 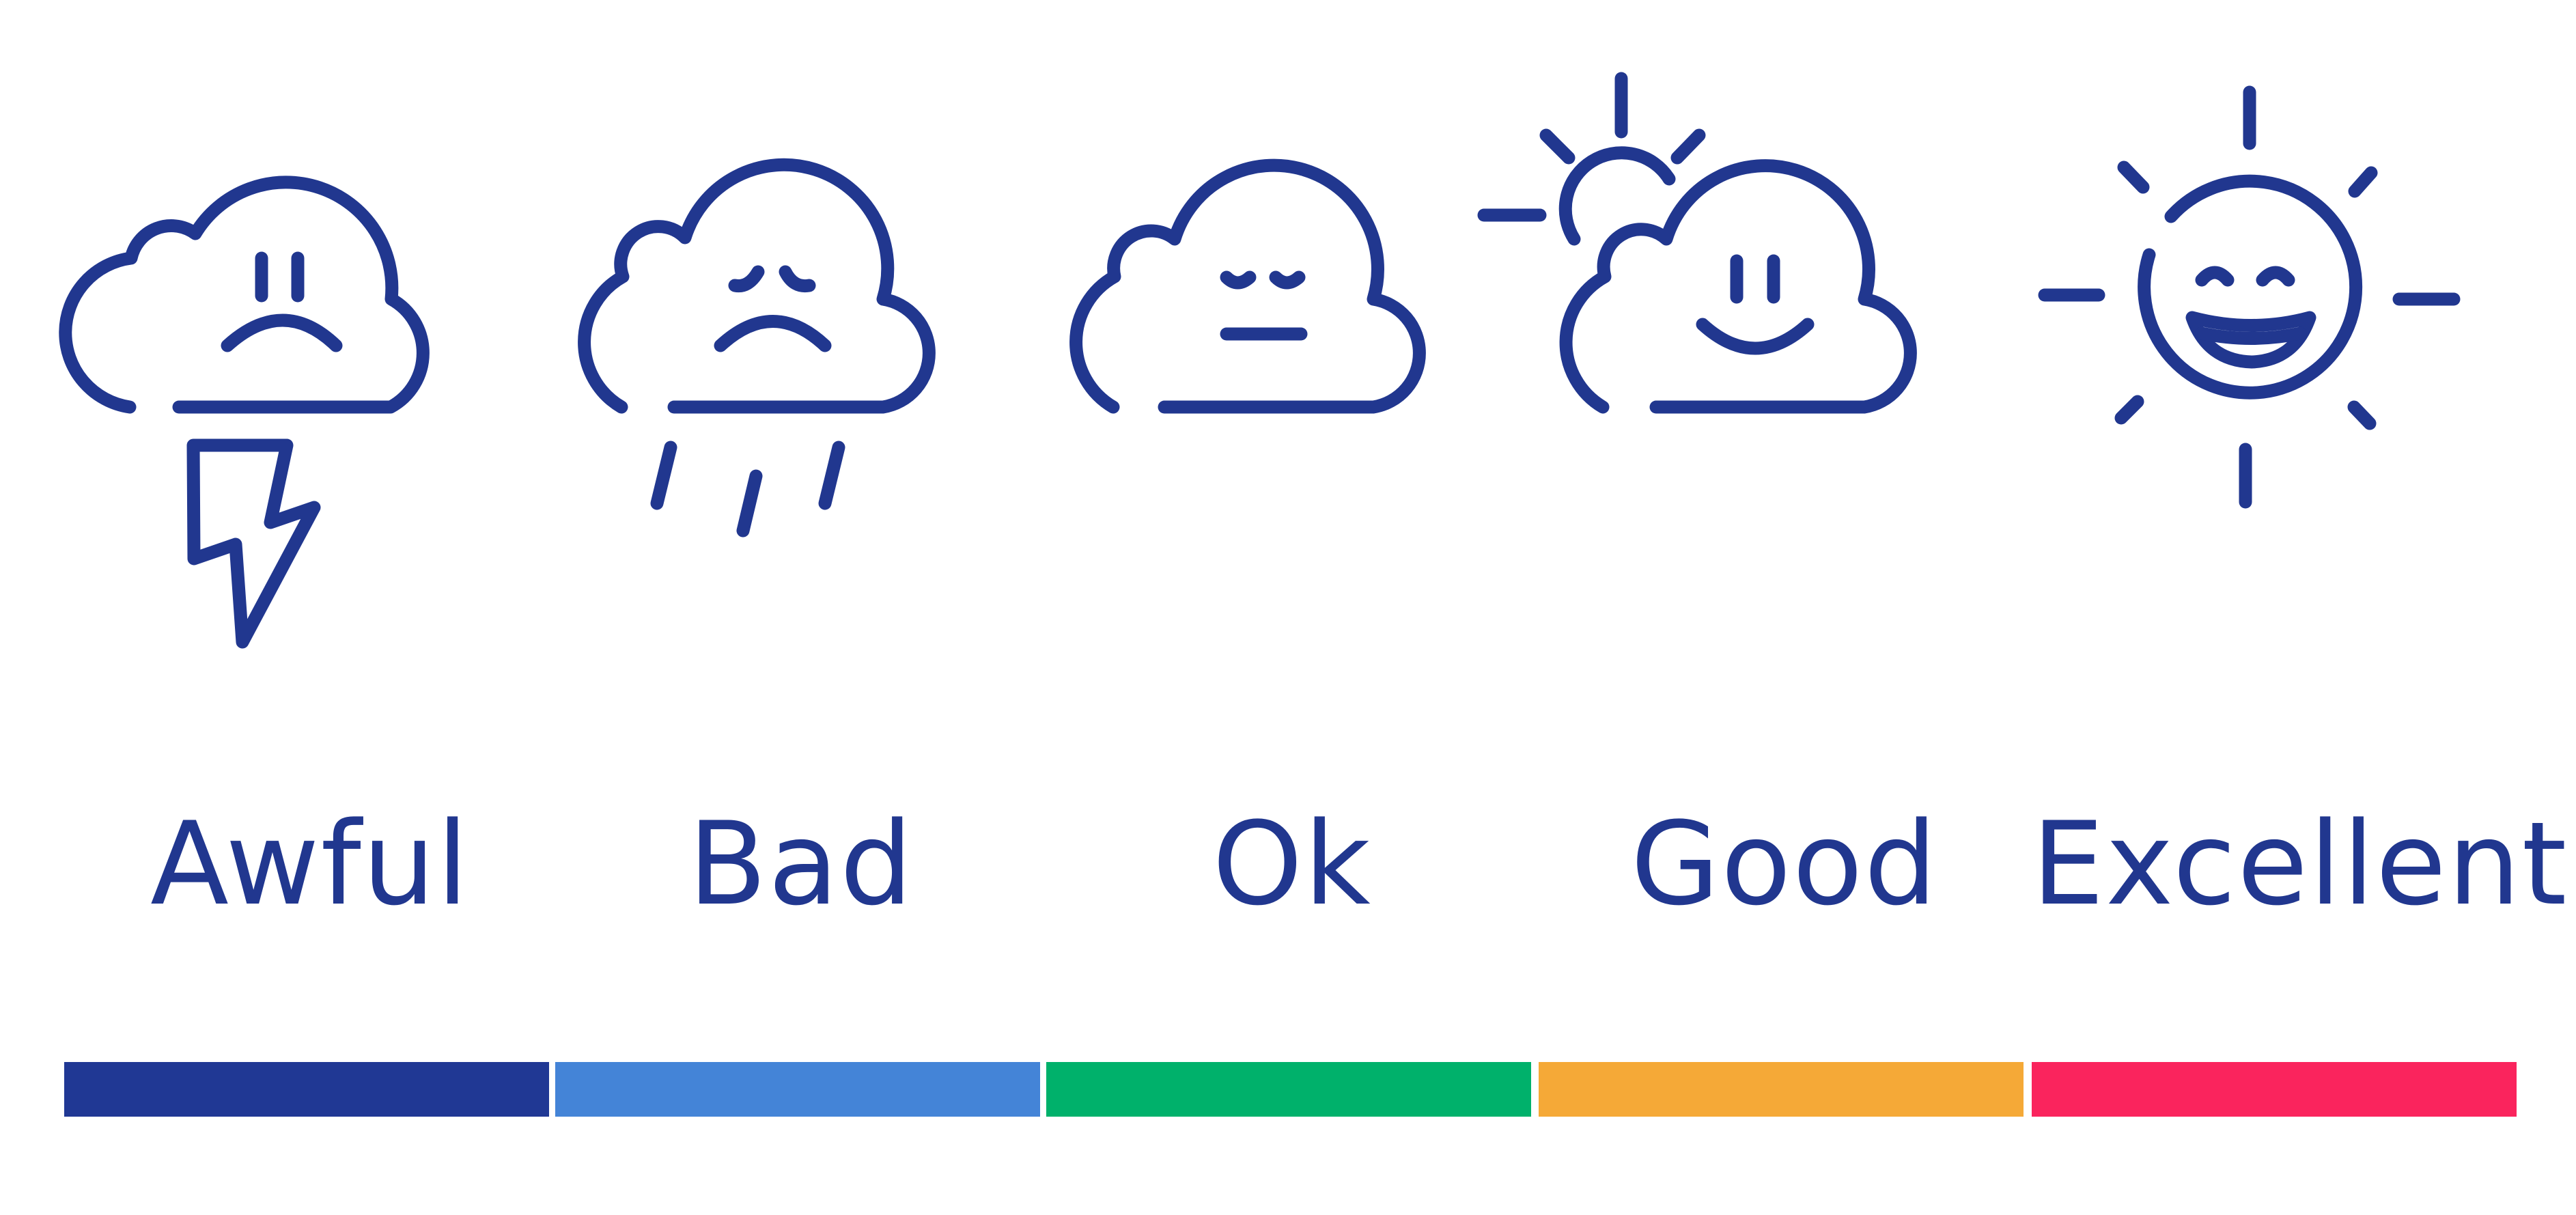 What do you see at coordinates (801, 864) in the screenshot?
I see `rating-label-bad: Bad` at bounding box center [801, 864].